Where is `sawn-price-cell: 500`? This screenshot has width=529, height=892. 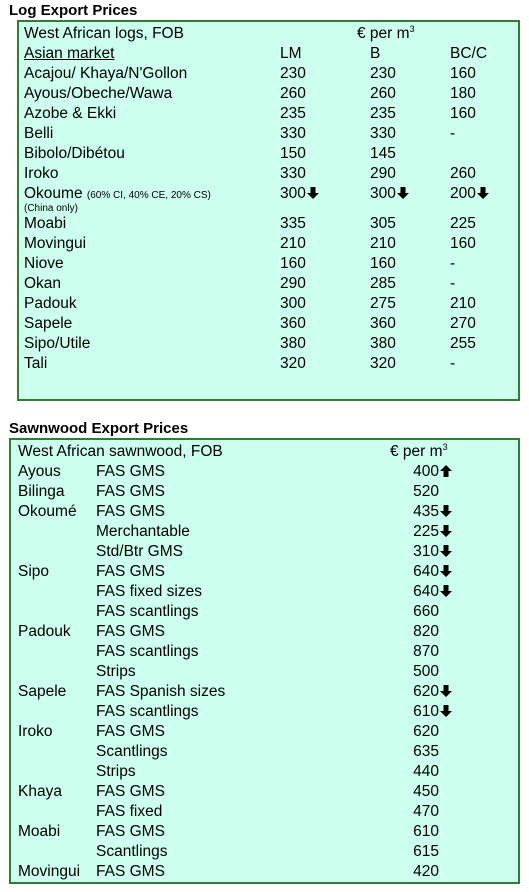
sawn-price-cell: 500 is located at coordinates (432, 672).